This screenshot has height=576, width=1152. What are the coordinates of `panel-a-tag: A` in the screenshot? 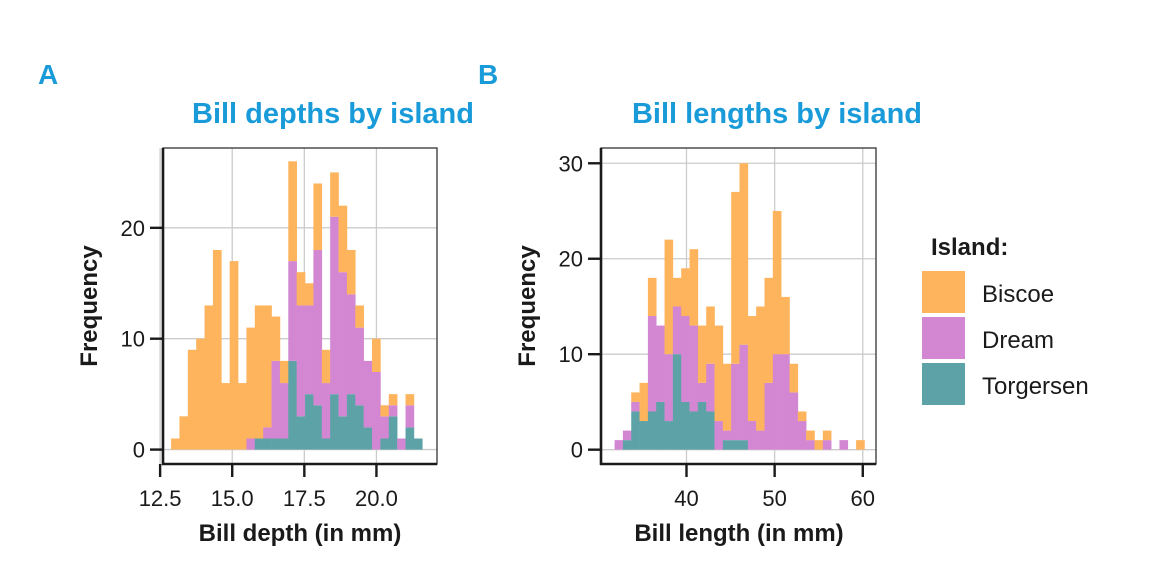 It's located at (48, 74).